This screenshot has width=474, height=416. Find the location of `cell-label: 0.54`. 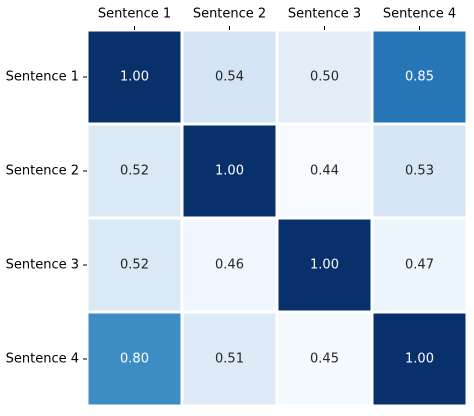

cell-label: 0.54 is located at coordinates (229, 77).